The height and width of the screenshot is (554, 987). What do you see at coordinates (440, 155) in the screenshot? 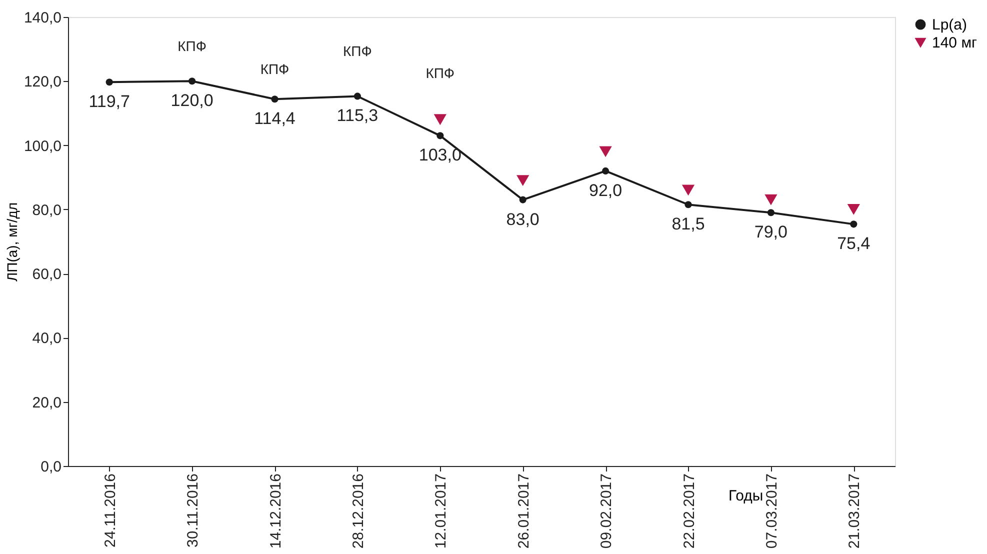
I see `data-label: 103,0` at bounding box center [440, 155].